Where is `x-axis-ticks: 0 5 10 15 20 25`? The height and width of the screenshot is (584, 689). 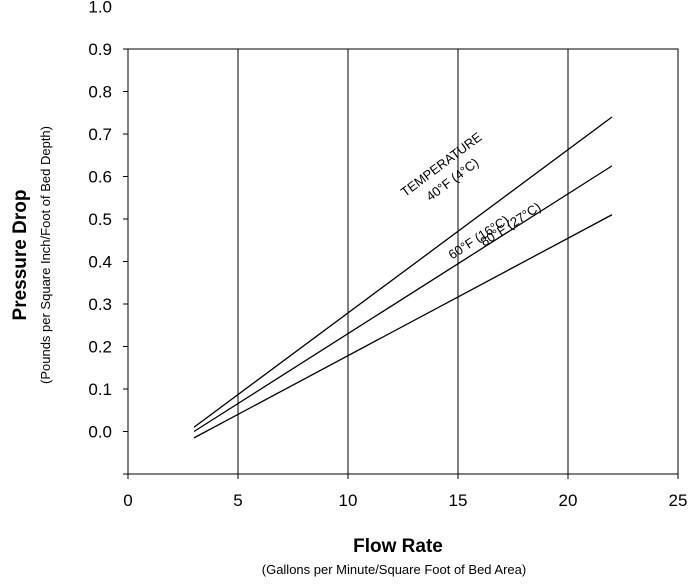
x-axis-ticks: 0 5 10 15 20 25 is located at coordinates (405, 492).